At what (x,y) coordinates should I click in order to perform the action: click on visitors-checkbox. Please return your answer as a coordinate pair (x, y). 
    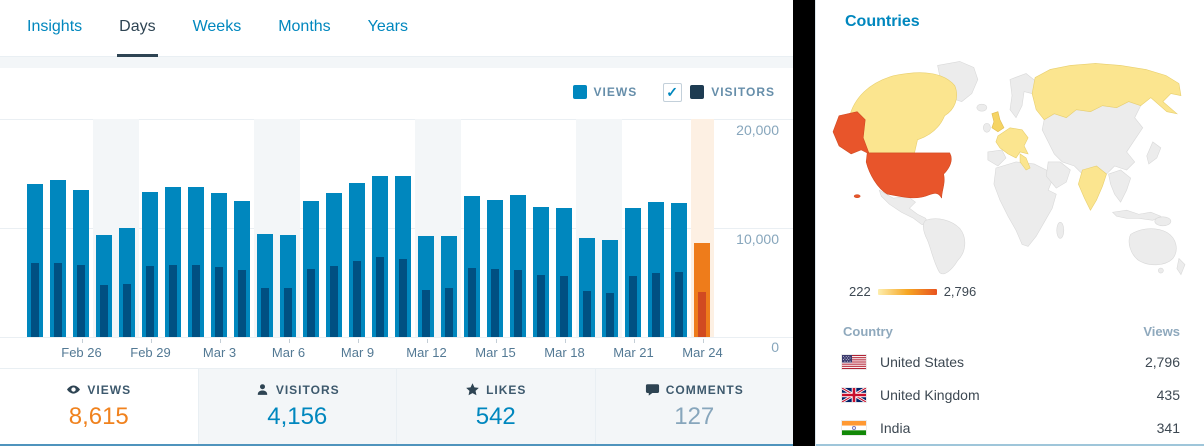
    Looking at the image, I should click on (673, 92).